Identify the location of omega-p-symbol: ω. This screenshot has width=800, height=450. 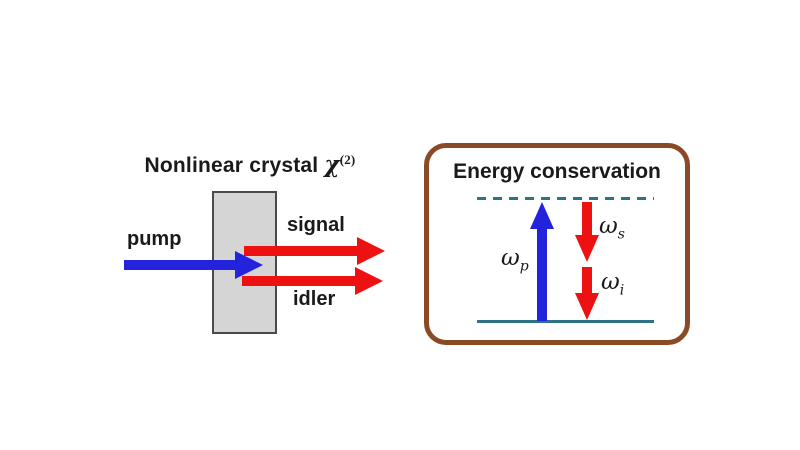
(510, 258).